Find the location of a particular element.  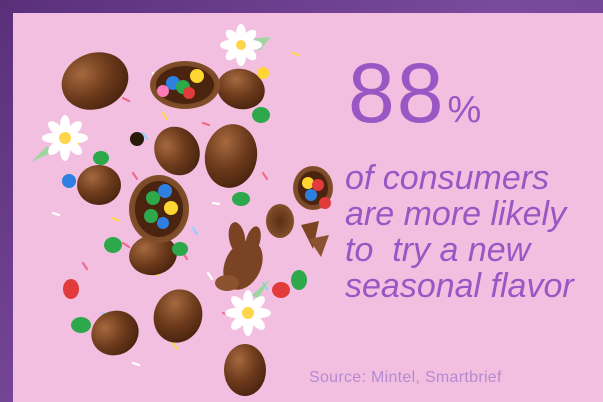

stat-percent-sign: % is located at coordinates (465, 110).